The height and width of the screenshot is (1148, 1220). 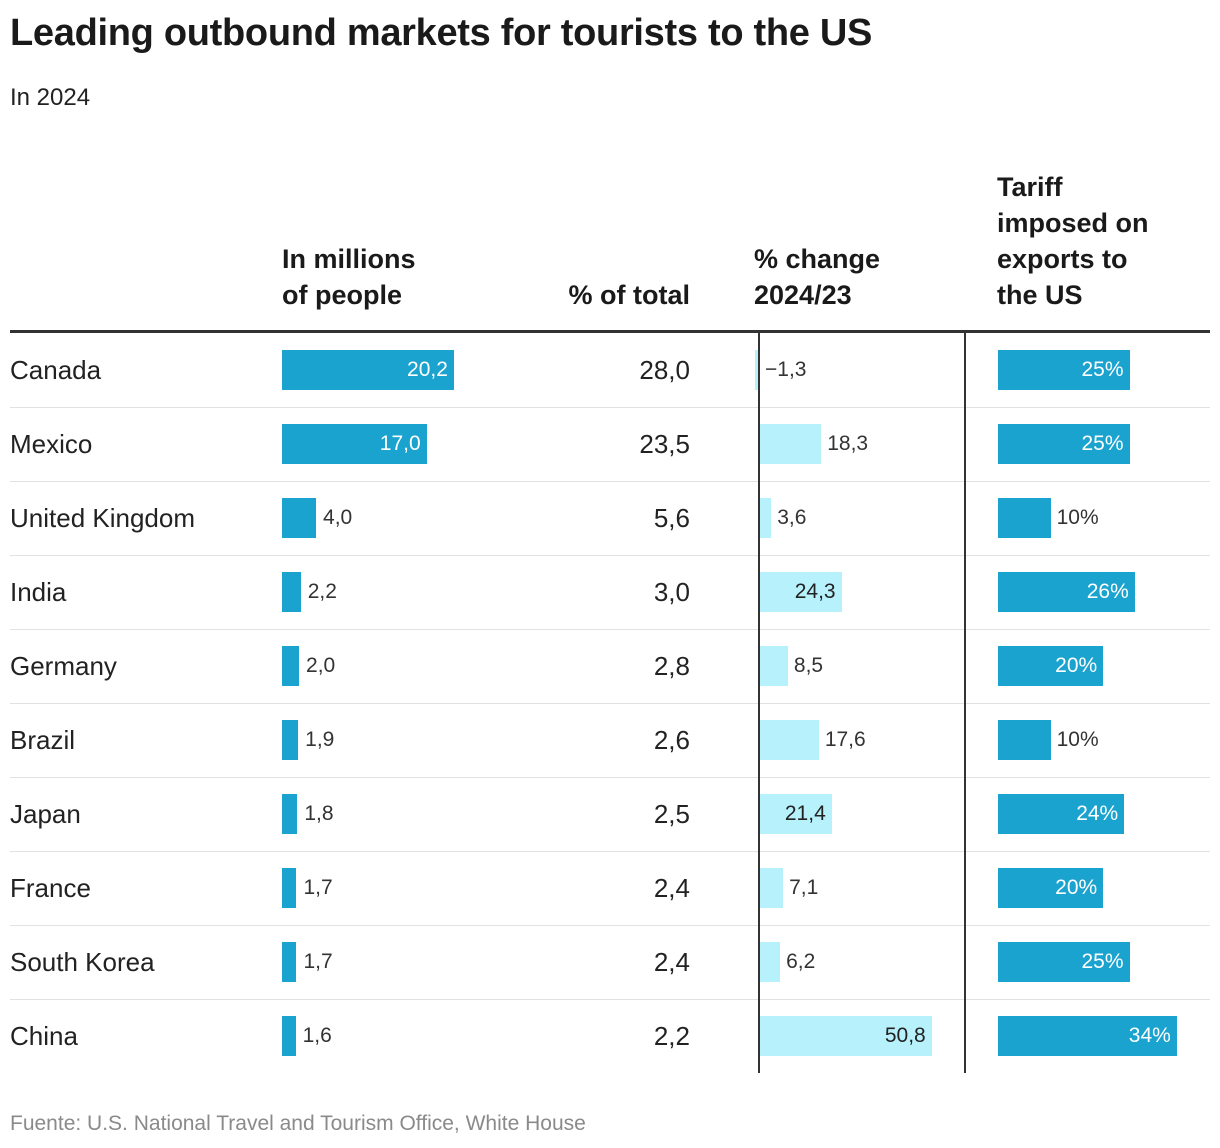 What do you see at coordinates (671, 1036) in the screenshot?
I see `share-value: 2,2` at bounding box center [671, 1036].